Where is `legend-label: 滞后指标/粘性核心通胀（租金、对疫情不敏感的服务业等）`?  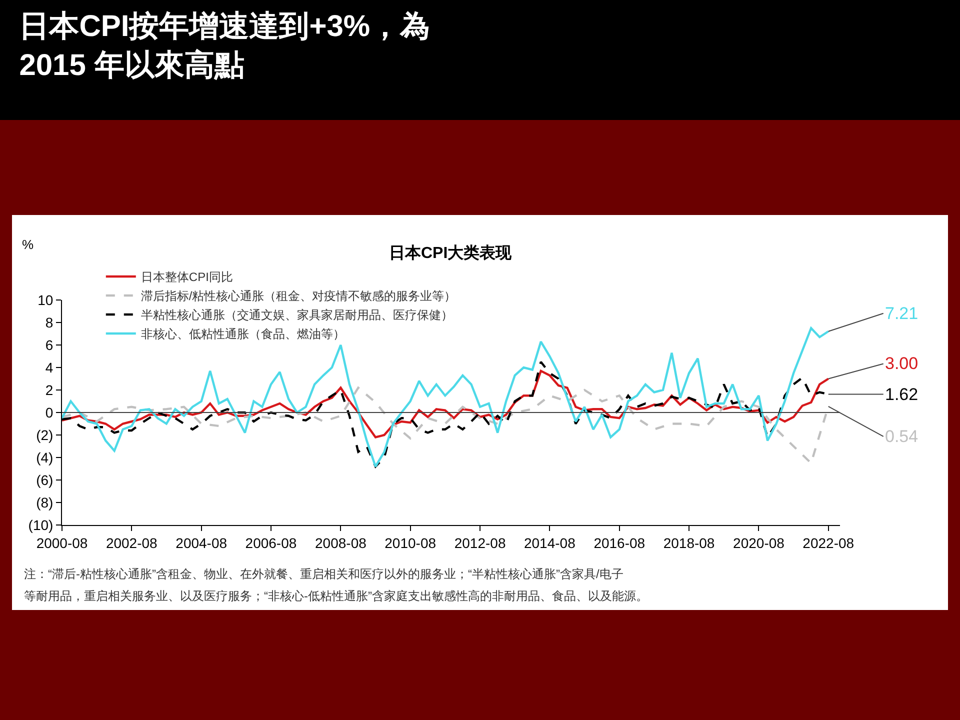 legend-label: 滞后指标/粘性核心通胀（租金、对疫情不敏感的服务业等） is located at coordinates (298, 296).